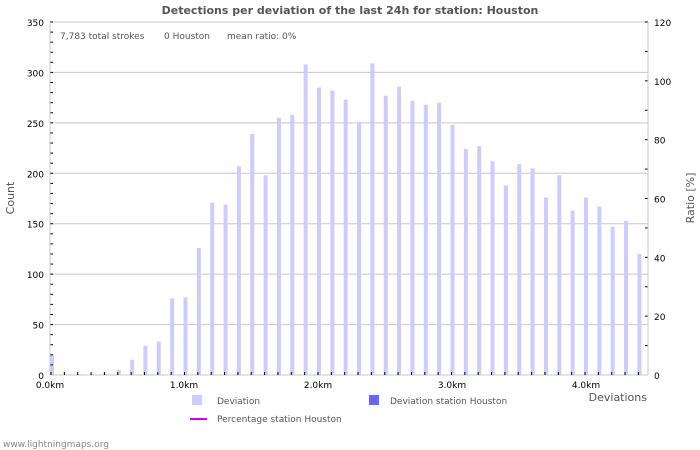 This screenshot has height=450, width=700. I want to click on legend-swatch-deviation-station, so click(374, 400).